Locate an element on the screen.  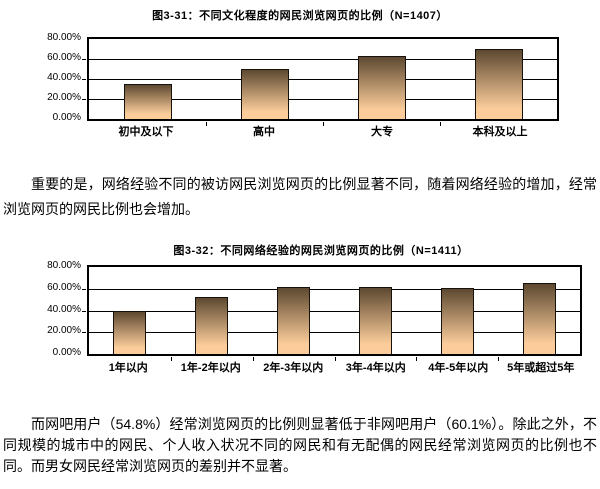
x-category-label: 1年-2年以内 is located at coordinates (210, 368).